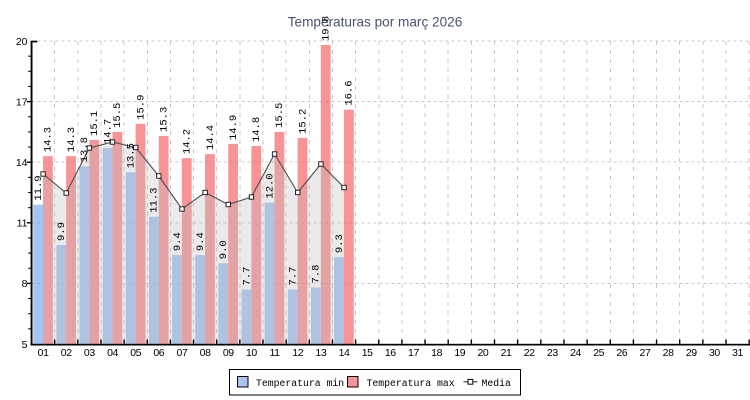 This screenshot has width=750, height=400. What do you see at coordinates (182, 353) in the screenshot?
I see `svg-text: 07` at bounding box center [182, 353].